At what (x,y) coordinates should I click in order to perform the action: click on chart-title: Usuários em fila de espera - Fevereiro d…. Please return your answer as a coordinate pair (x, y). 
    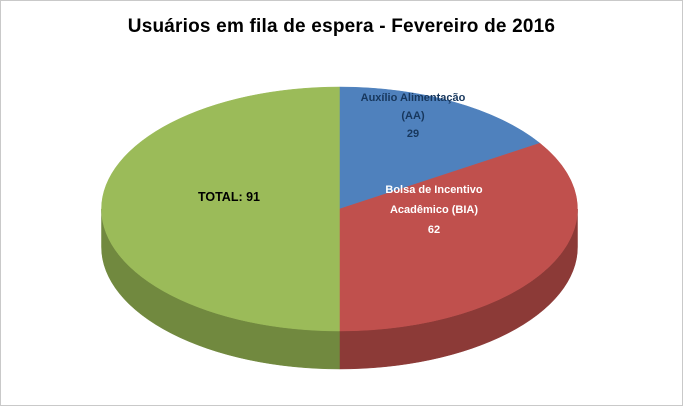
    Looking at the image, I should click on (341, 26).